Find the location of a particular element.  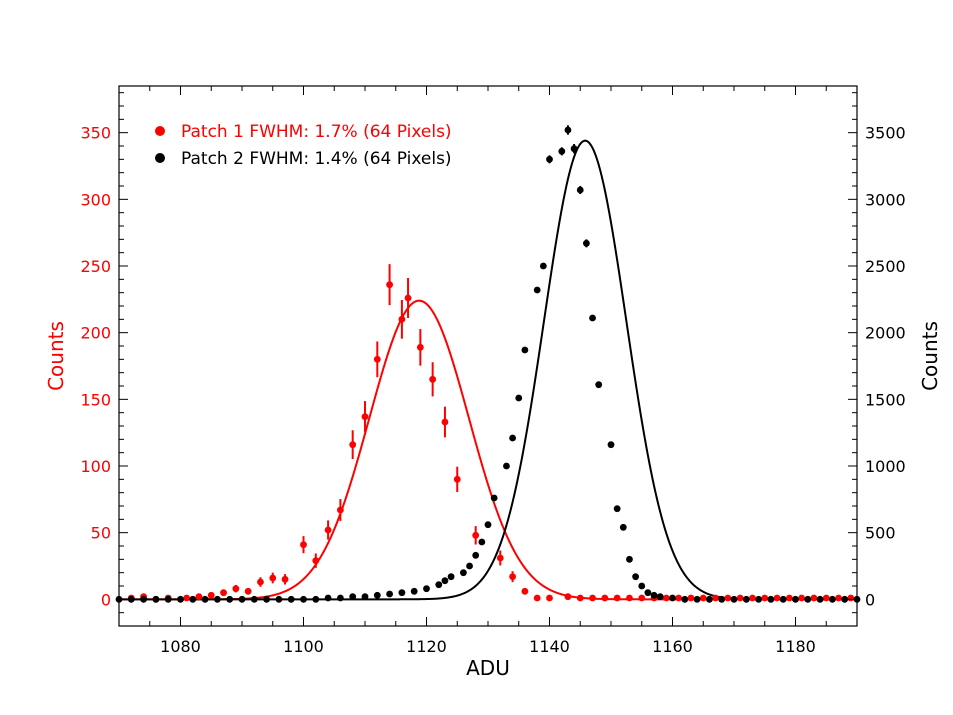

y-right-tick-label: 2000 is located at coordinates (885, 333).